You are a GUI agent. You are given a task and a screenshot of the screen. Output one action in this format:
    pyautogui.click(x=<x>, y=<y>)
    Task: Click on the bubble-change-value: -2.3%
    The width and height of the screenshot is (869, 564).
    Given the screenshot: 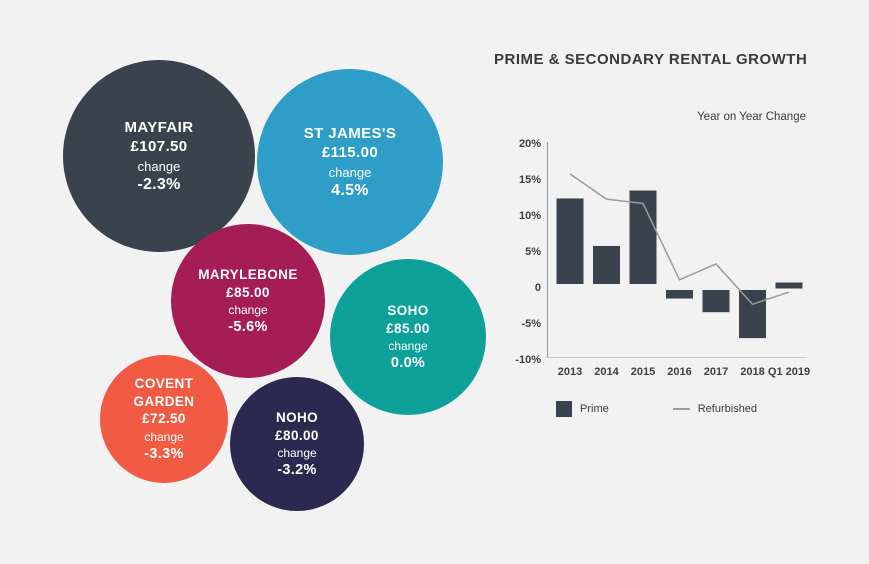 What is the action you would take?
    pyautogui.click(x=159, y=184)
    